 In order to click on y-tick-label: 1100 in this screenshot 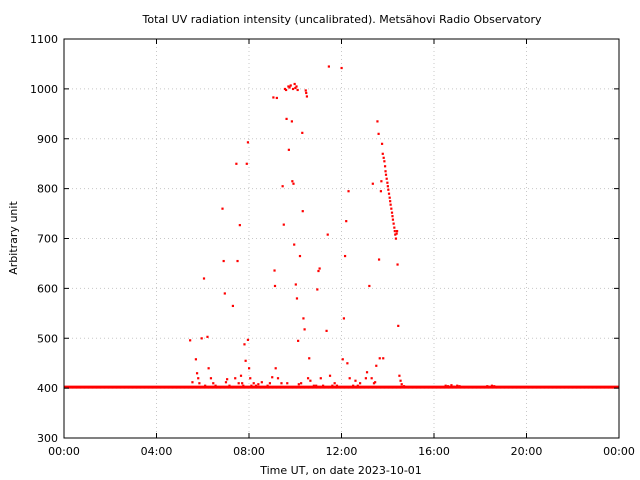, I will do `click(44, 39)`.